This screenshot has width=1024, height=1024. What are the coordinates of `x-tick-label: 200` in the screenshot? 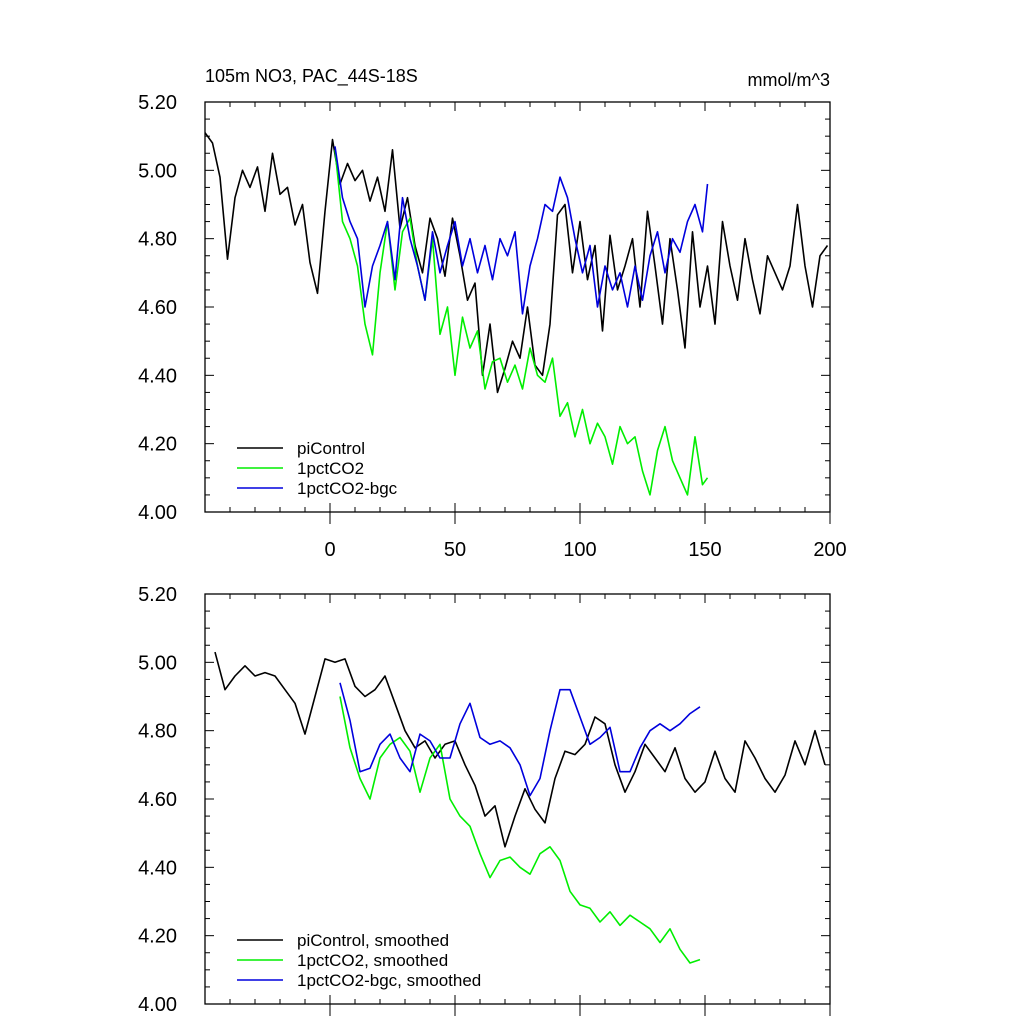 It's located at (829, 550).